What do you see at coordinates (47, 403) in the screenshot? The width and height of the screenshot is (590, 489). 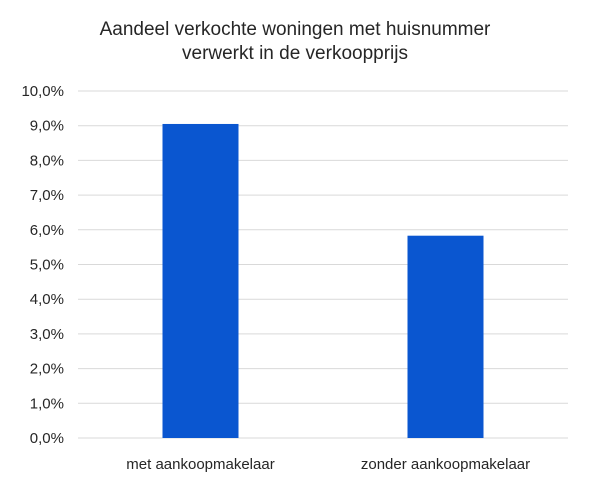 I see `y-tick-label: 1,0%` at bounding box center [47, 403].